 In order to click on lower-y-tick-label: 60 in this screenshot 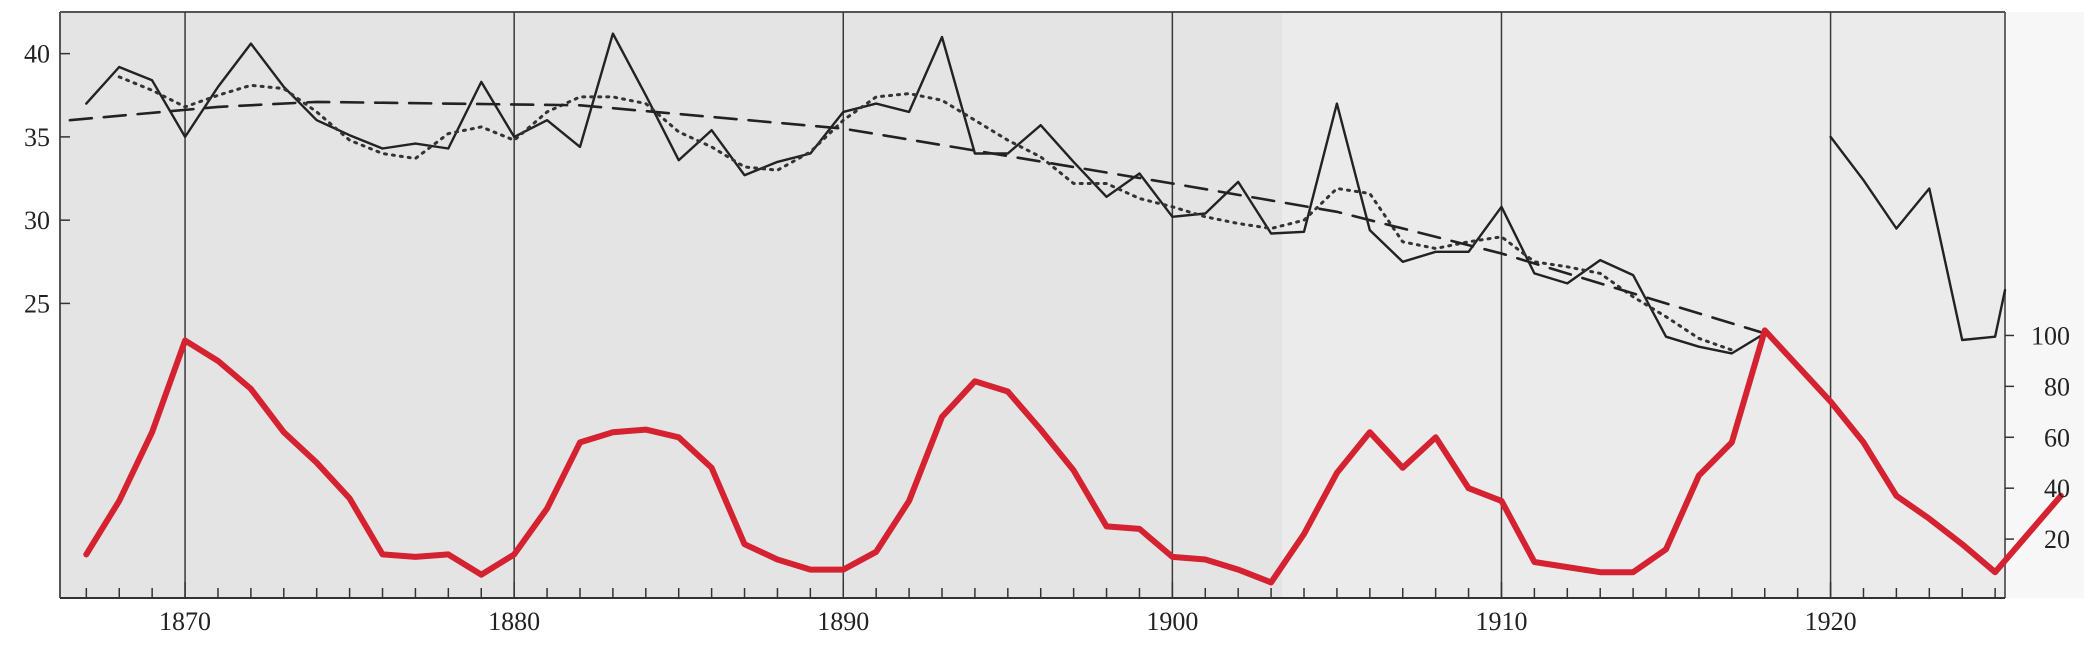, I will do `click(2057, 437)`.